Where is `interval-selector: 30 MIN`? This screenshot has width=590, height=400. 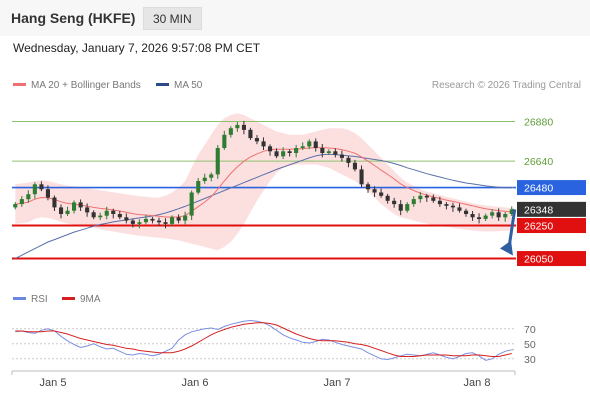 interval-selector: 30 MIN is located at coordinates (172, 18).